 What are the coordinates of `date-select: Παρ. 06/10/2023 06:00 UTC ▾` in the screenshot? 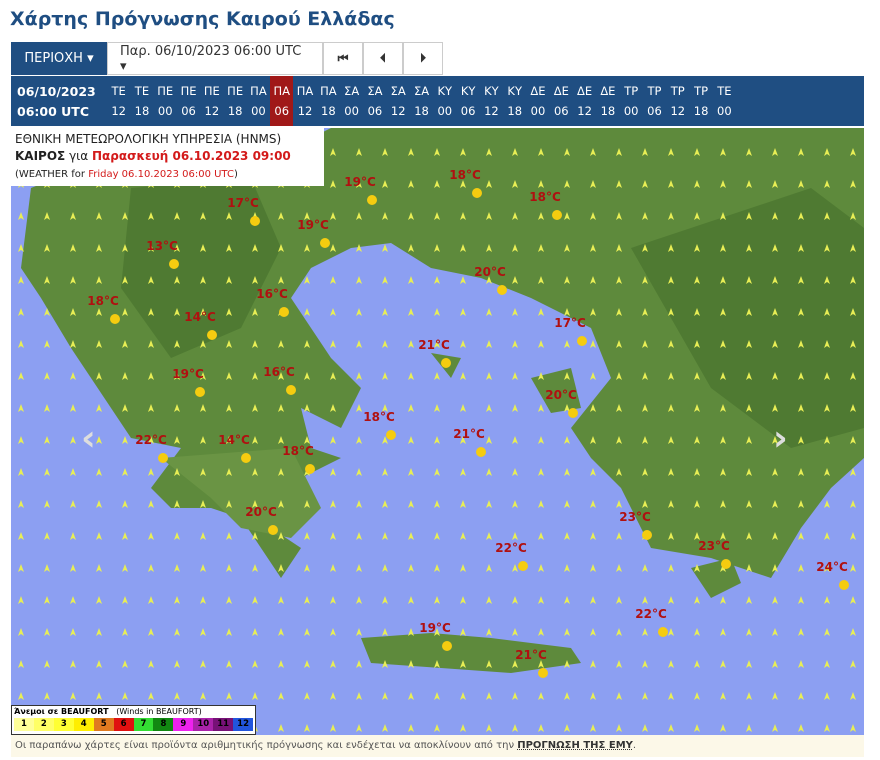 It's located at (215, 58).